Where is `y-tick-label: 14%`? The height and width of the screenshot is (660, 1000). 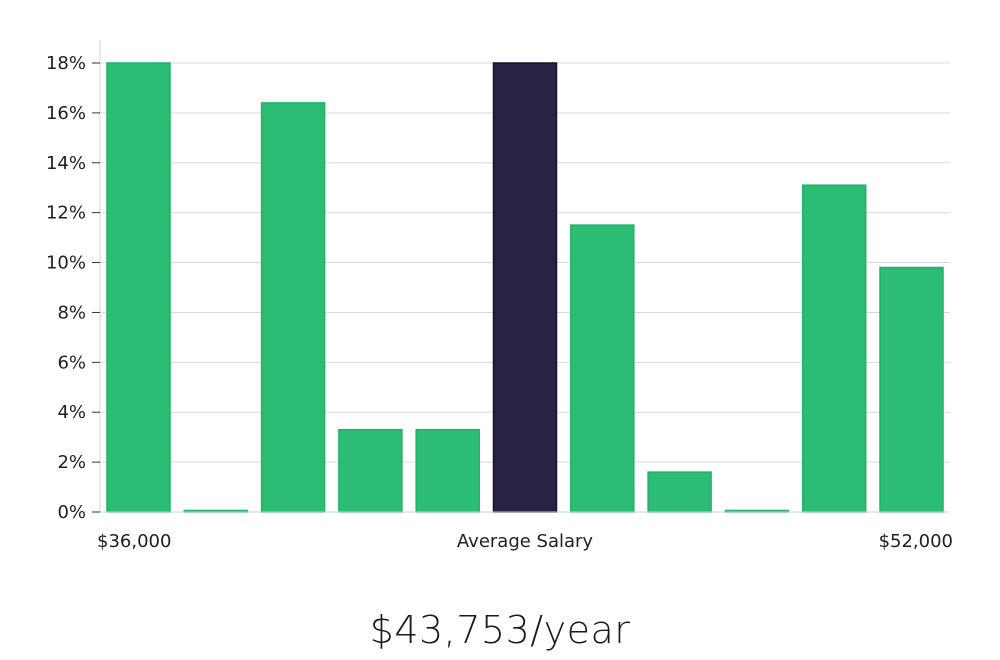
y-tick-label: 14% is located at coordinates (66, 163).